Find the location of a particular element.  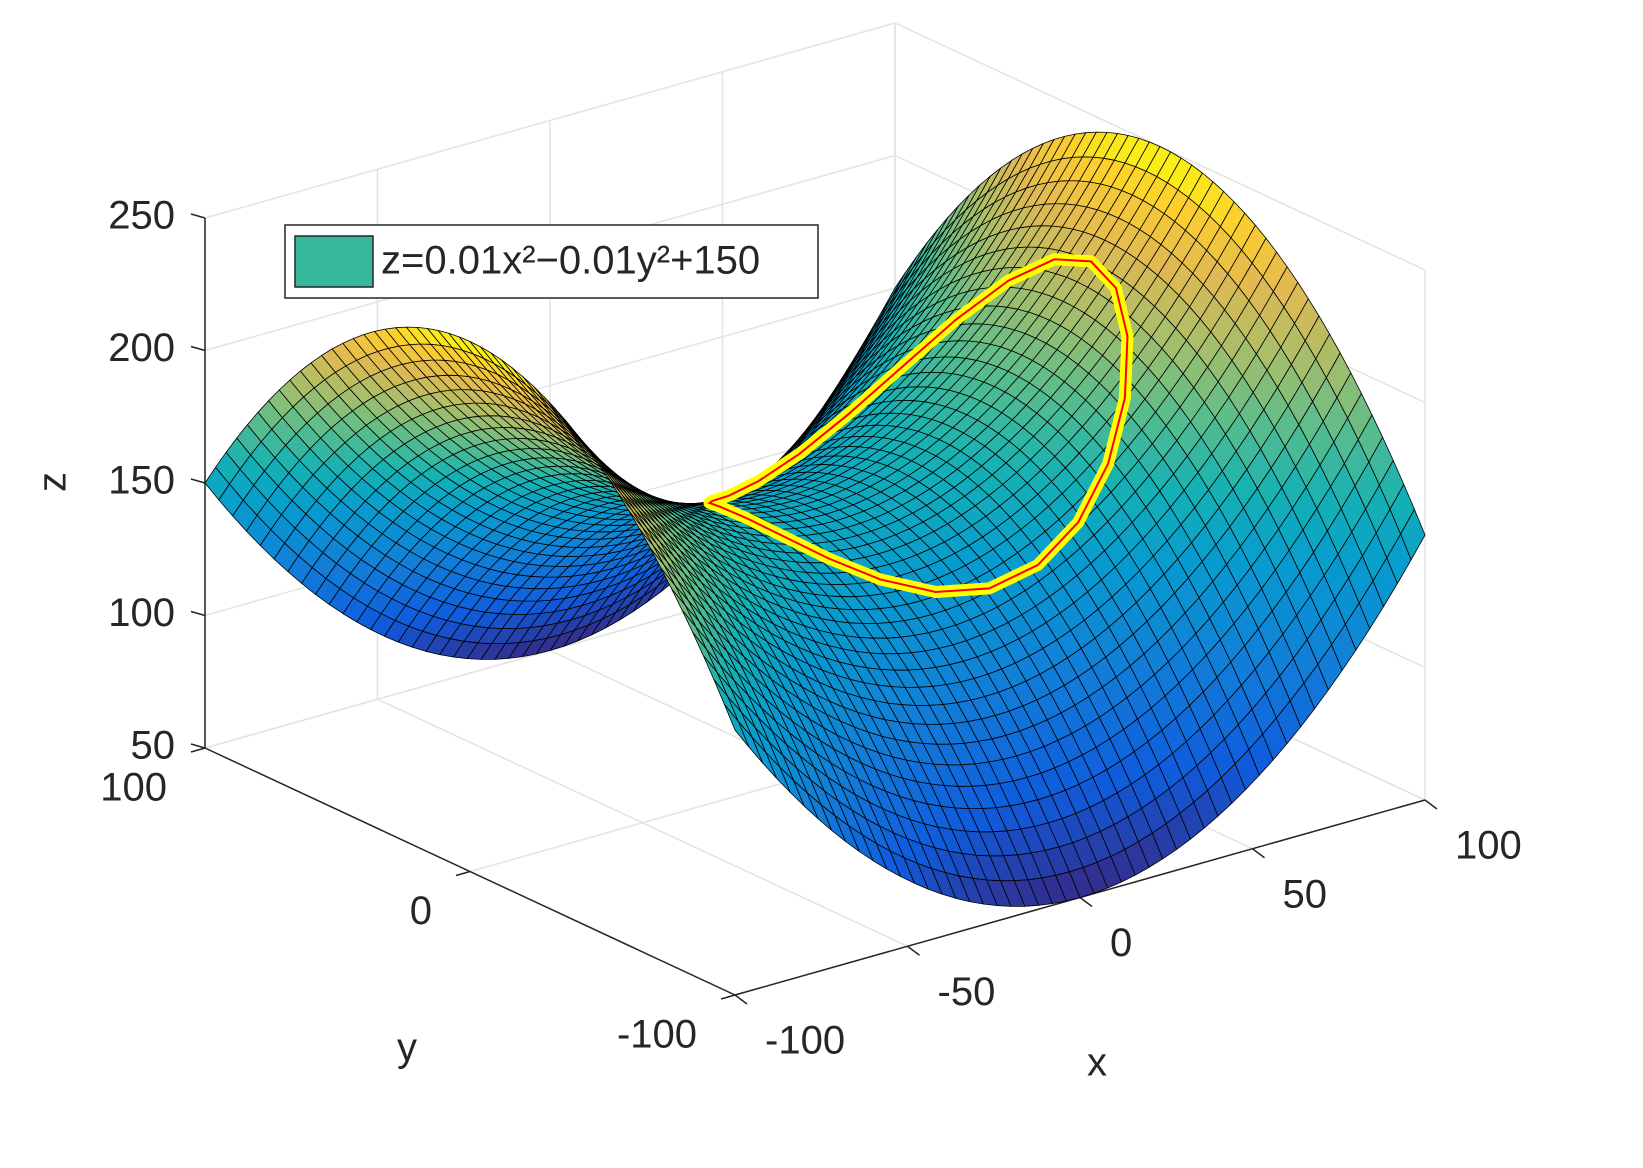

y-tick-label: 100 is located at coordinates (133, 788).